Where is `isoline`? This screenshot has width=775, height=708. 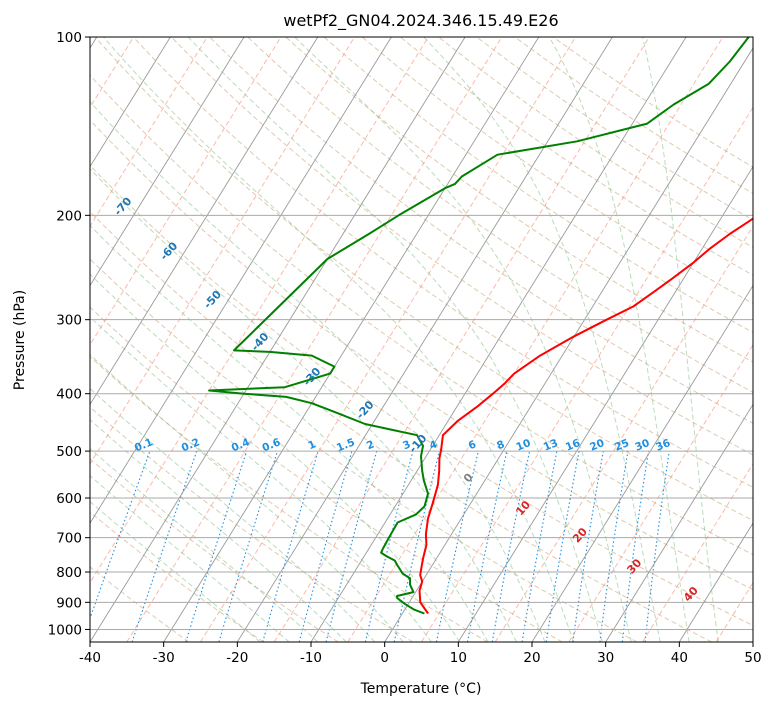 isoline is located at coordinates (186, 191).